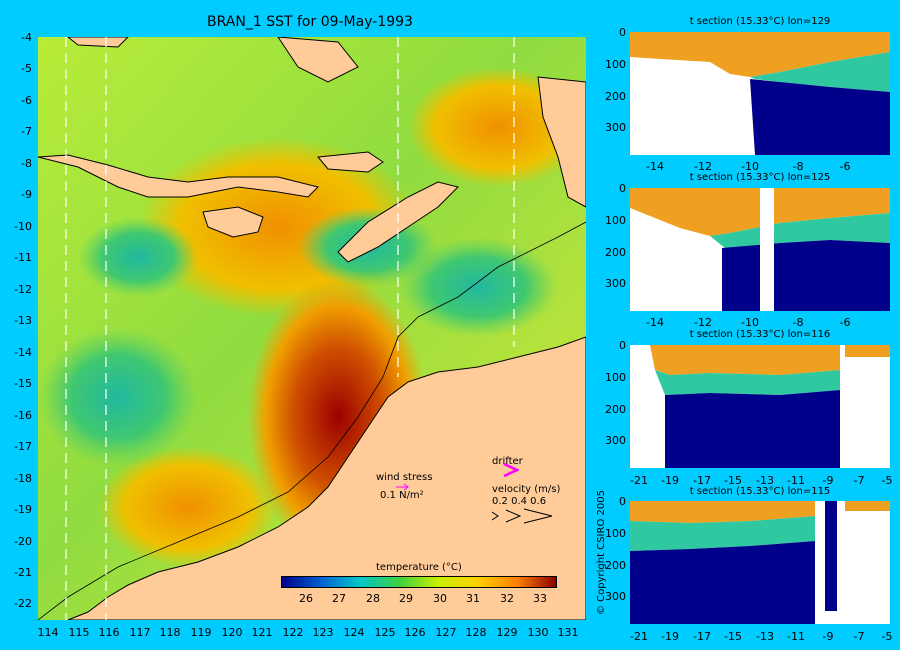 This screenshot has width=900, height=650. Describe the element at coordinates (476, 632) in the screenshot. I see `map-xtick: 128` at that location.